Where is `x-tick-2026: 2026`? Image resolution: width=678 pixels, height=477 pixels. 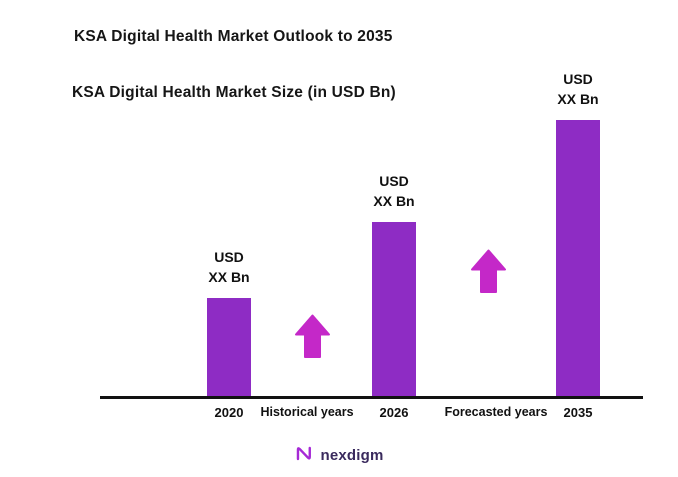 x-tick-2026: 2026 is located at coordinates (394, 412).